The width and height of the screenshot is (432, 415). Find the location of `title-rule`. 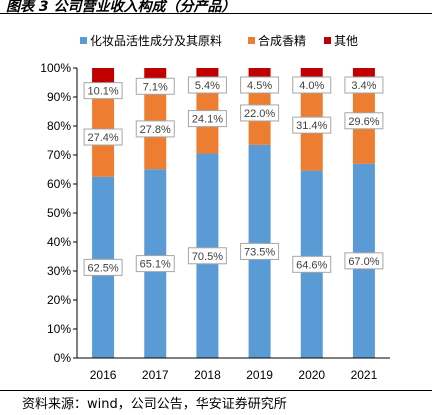

title-rule is located at coordinates (216, 13).